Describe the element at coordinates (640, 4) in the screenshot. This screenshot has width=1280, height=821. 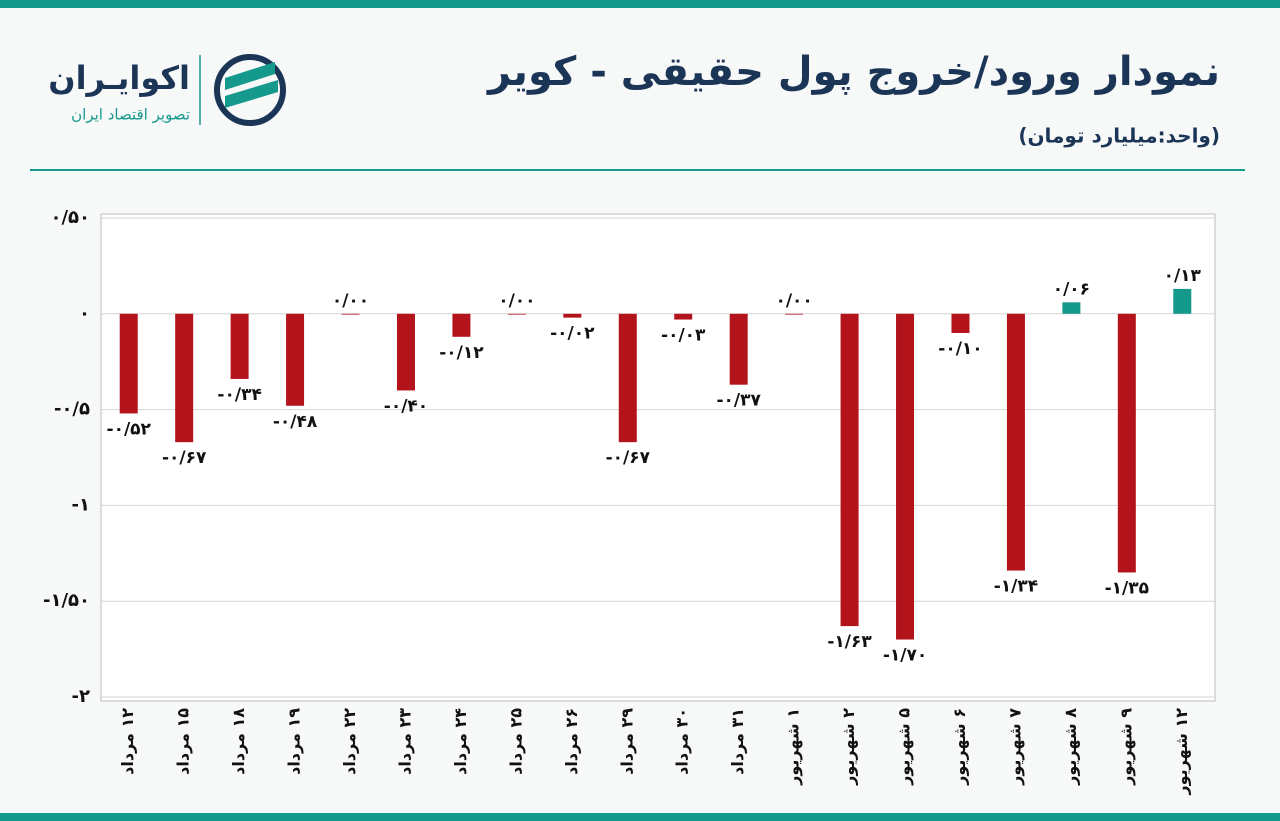
I see `top-band` at that location.